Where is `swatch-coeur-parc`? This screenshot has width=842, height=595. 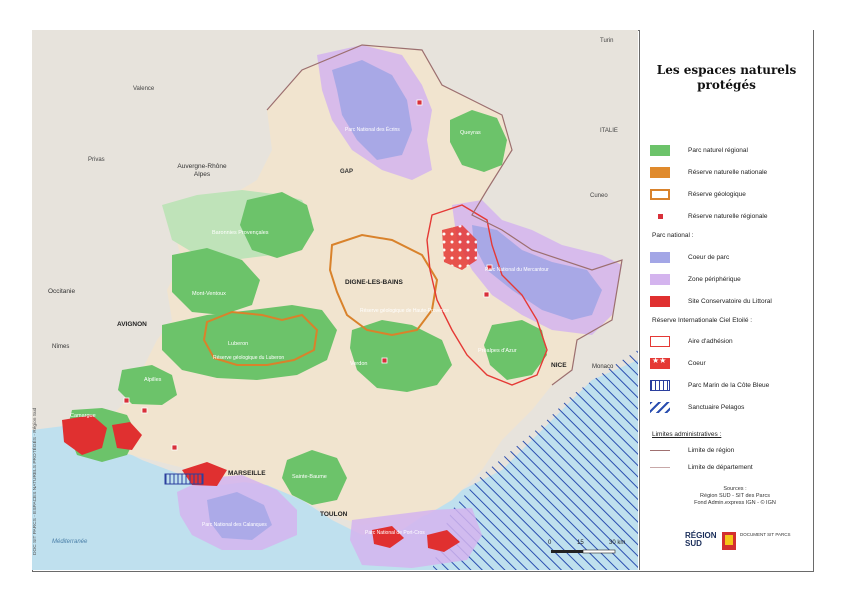
swatch-coeur-parc is located at coordinates (660, 257).